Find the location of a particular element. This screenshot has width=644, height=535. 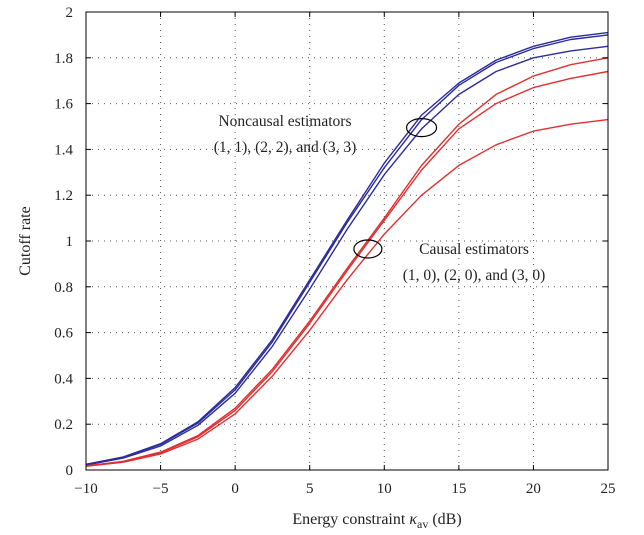

x-tick-label: −5 is located at coordinates (161, 489).